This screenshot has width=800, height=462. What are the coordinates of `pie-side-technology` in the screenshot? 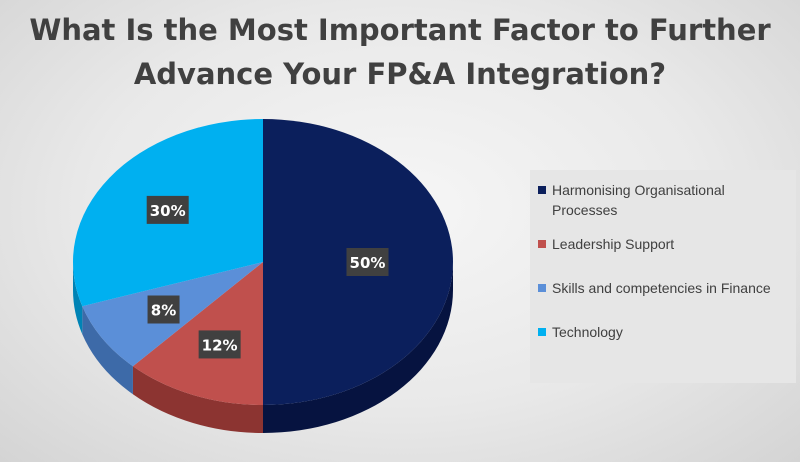 It's located at (78, 298).